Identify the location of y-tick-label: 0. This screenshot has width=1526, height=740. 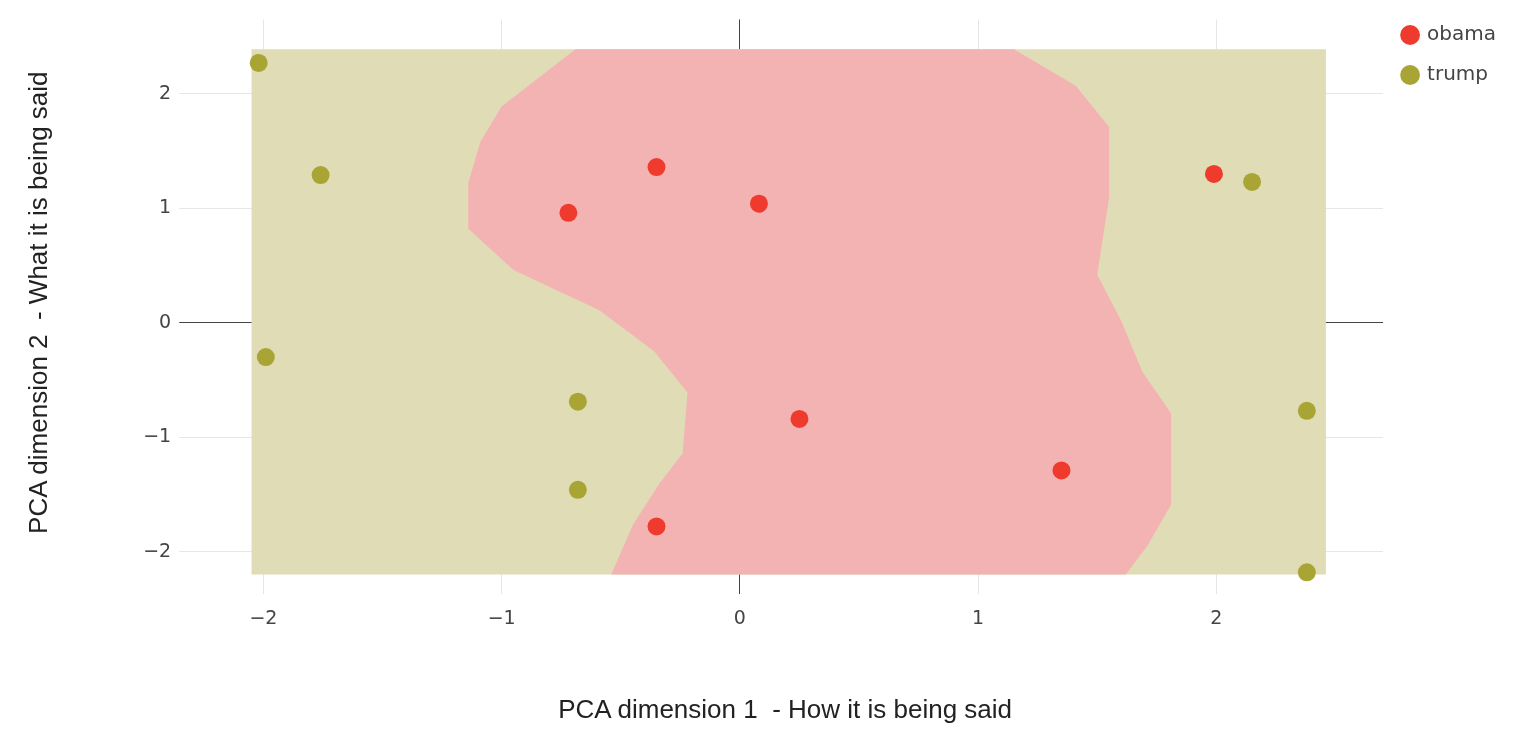
(165, 320).